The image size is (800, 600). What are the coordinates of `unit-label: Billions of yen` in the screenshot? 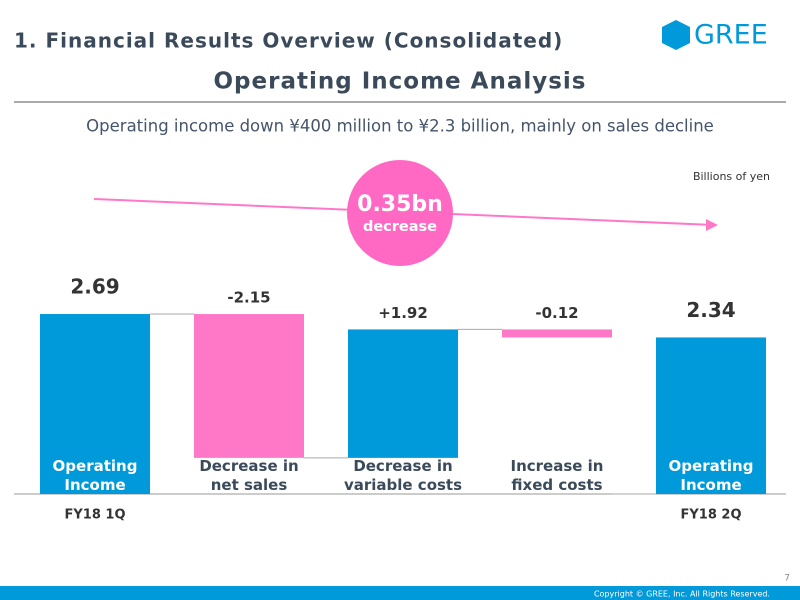 It's located at (731, 176).